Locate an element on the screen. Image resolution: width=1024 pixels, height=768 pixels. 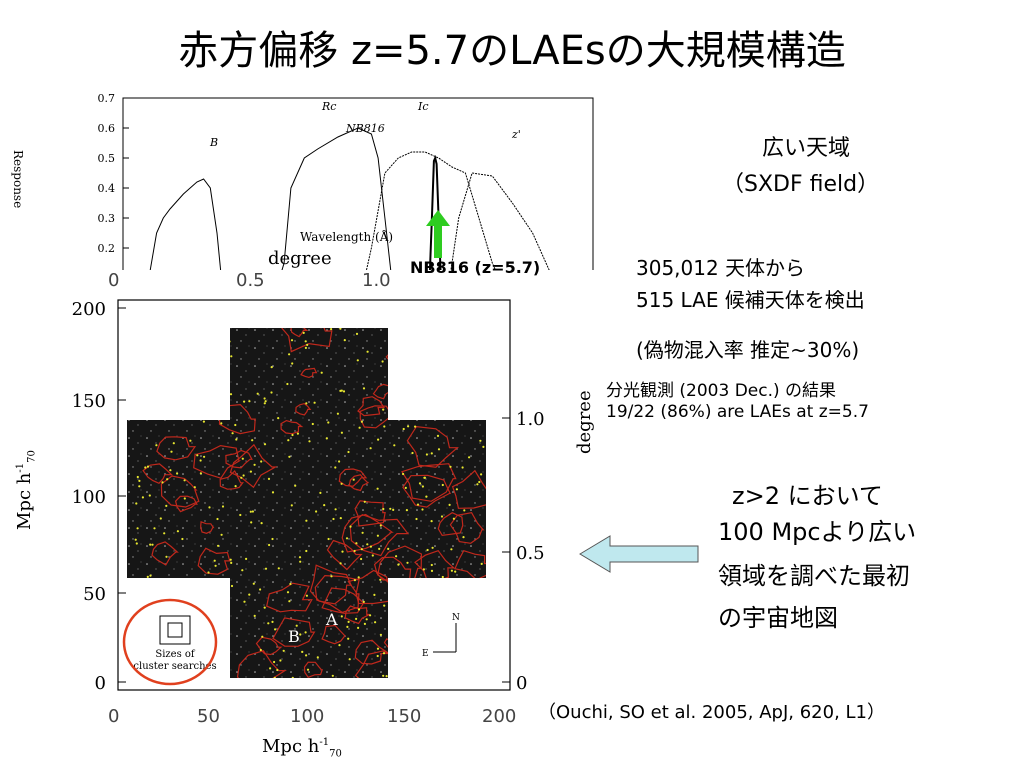
spectro-line-2: 19/22 (86%) are LAEs at z=5.7 is located at coordinates (737, 412).